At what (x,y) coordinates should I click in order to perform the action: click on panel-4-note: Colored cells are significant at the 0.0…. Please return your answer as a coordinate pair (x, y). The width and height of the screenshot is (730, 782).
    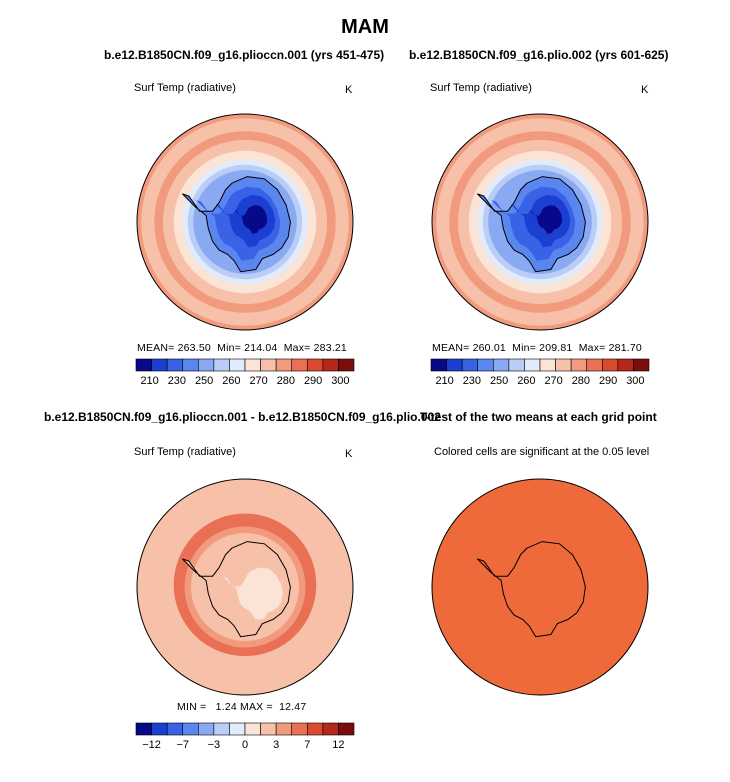
    Looking at the image, I should click on (542, 452).